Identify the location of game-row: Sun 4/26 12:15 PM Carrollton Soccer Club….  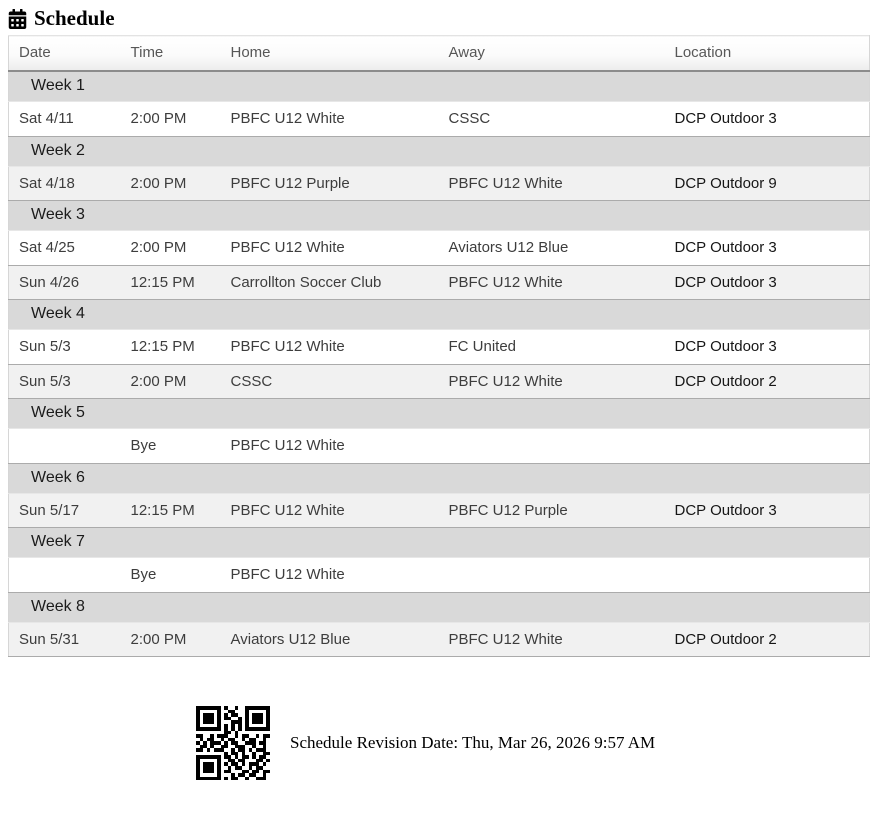
(439, 283).